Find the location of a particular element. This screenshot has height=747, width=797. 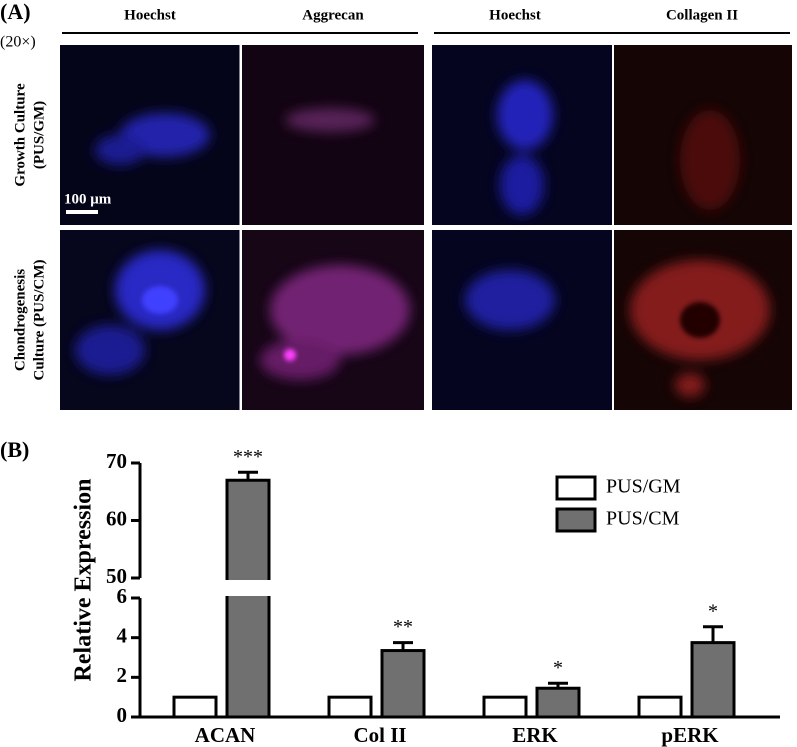

x-tick-label: Col II is located at coordinates (379, 735).